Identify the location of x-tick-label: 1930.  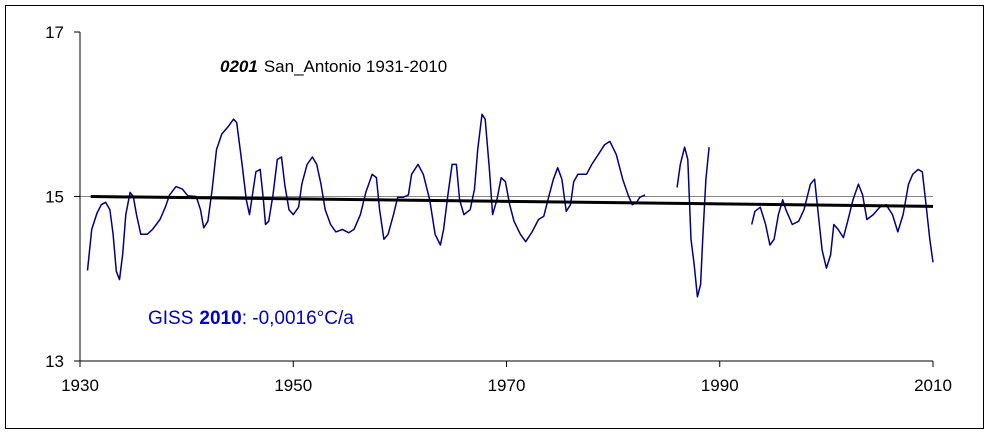
(80, 385).